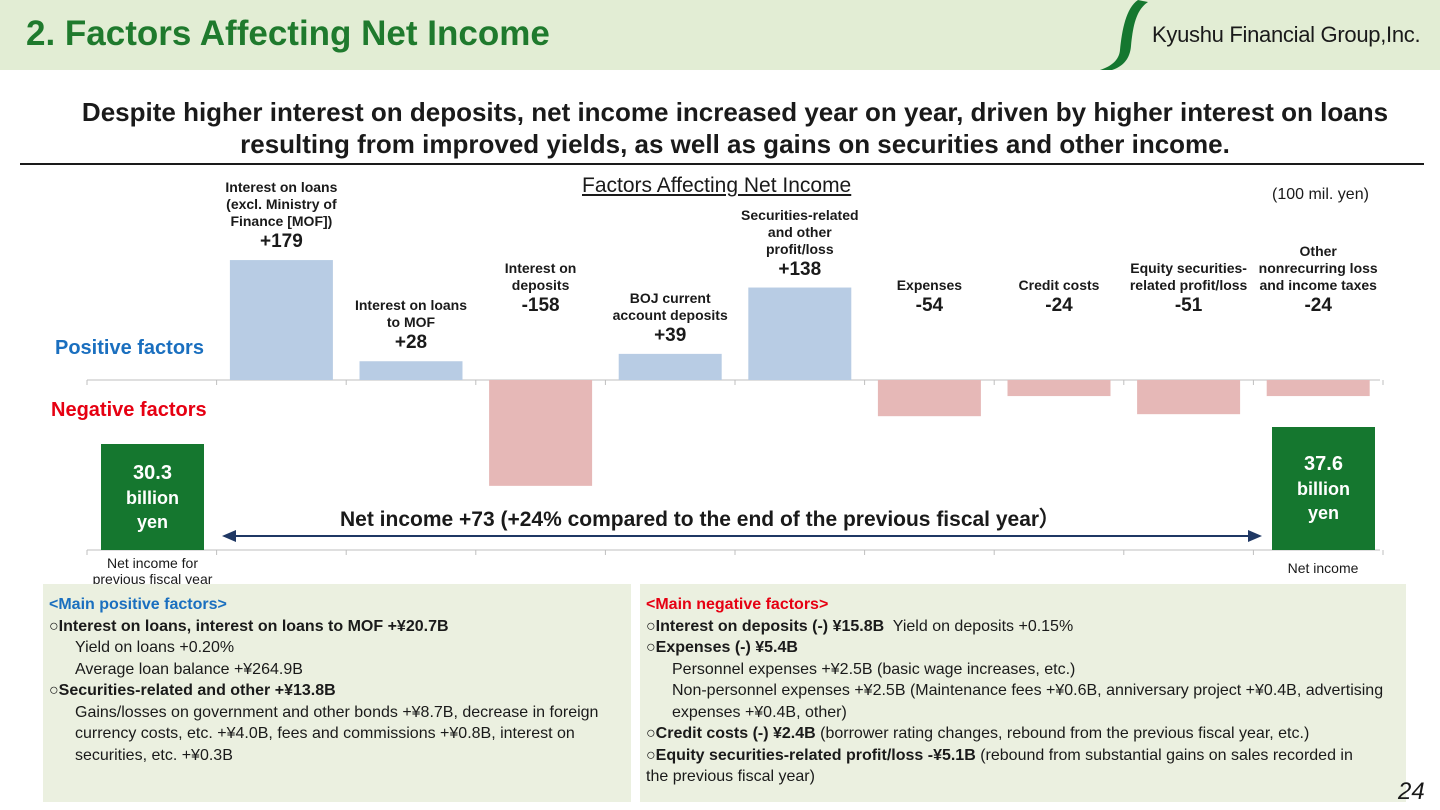  What do you see at coordinates (1318, 268) in the screenshot?
I see `category-name: Other nonrecurring loss and income taxes` at bounding box center [1318, 268].